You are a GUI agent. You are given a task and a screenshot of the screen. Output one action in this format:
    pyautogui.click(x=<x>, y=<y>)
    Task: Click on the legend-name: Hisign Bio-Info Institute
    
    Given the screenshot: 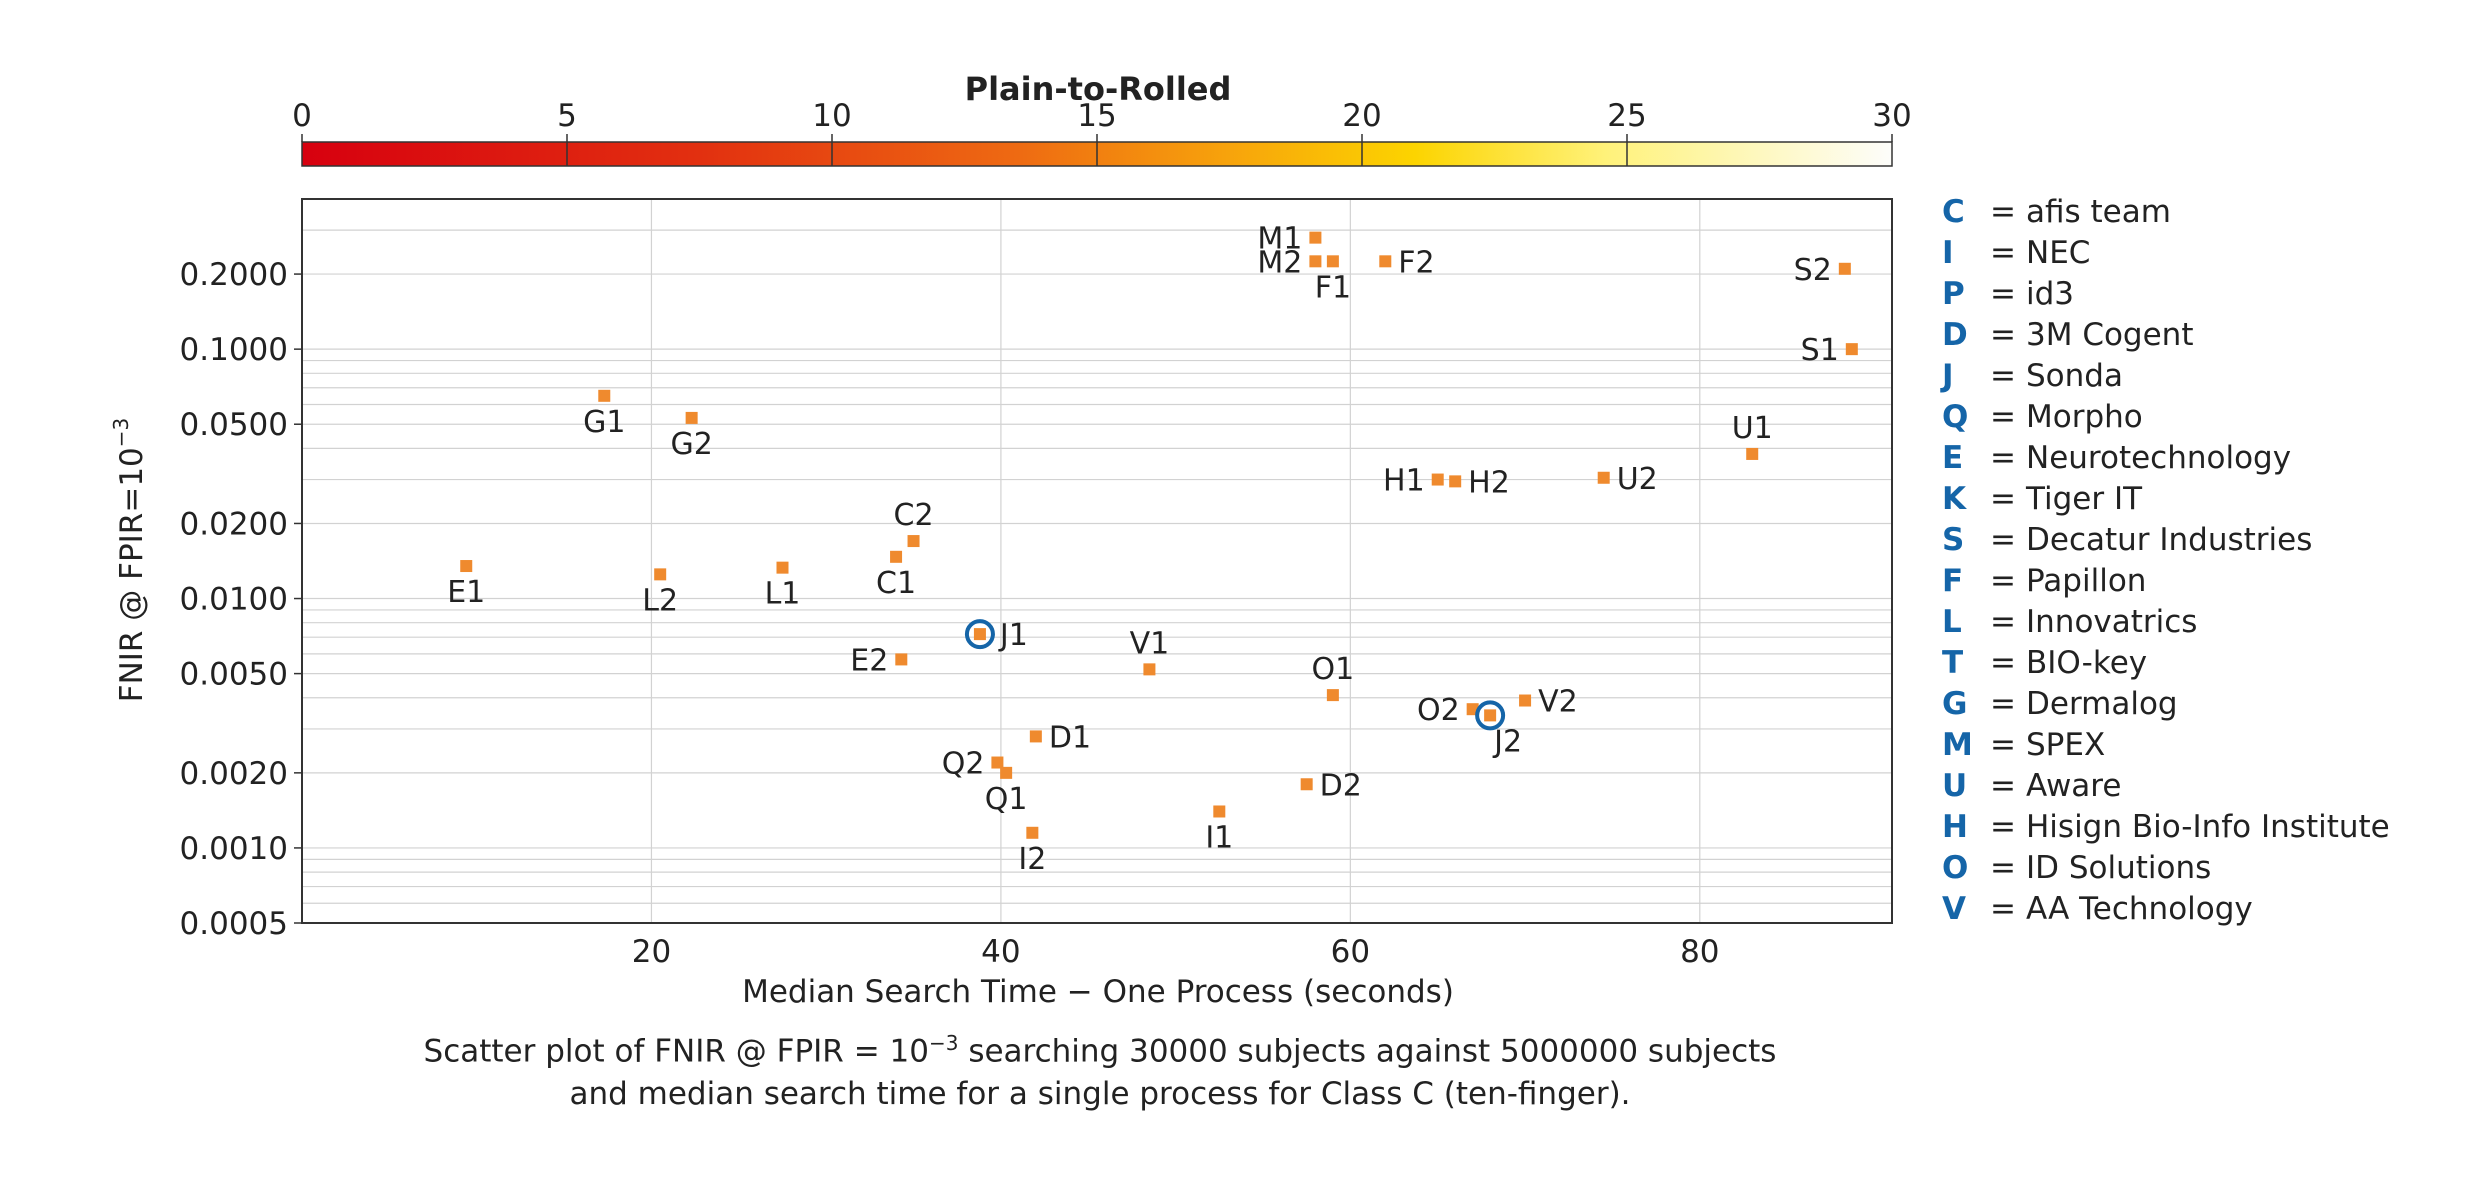 What is the action you would take?
    pyautogui.click(x=2208, y=827)
    